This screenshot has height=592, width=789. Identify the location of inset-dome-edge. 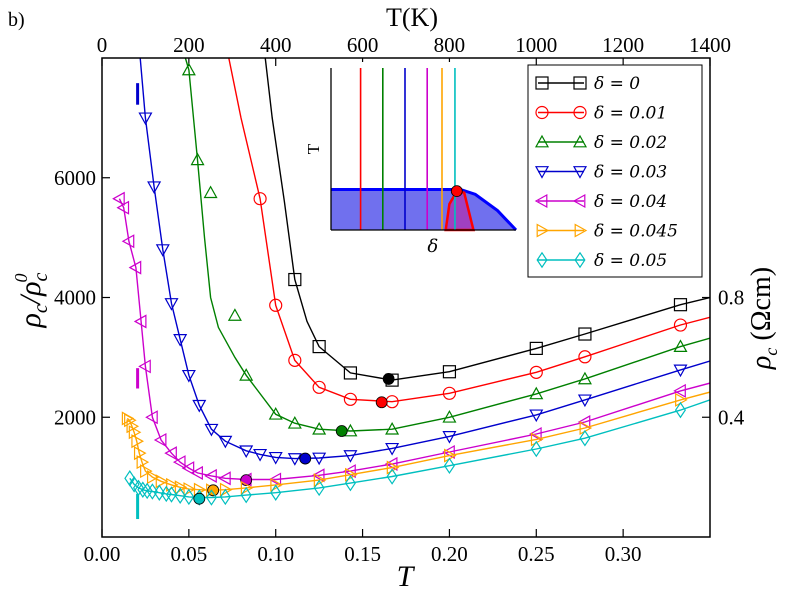
(424, 210).